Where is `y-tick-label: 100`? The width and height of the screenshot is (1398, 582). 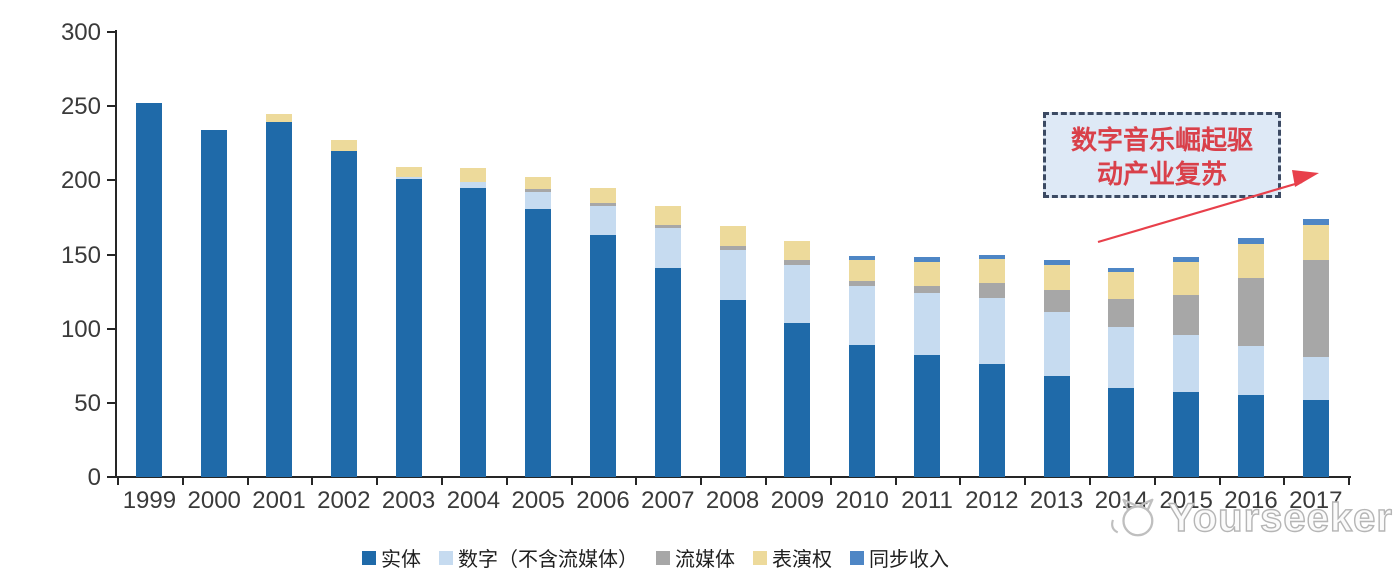 y-tick-label: 100 is located at coordinates (80, 329).